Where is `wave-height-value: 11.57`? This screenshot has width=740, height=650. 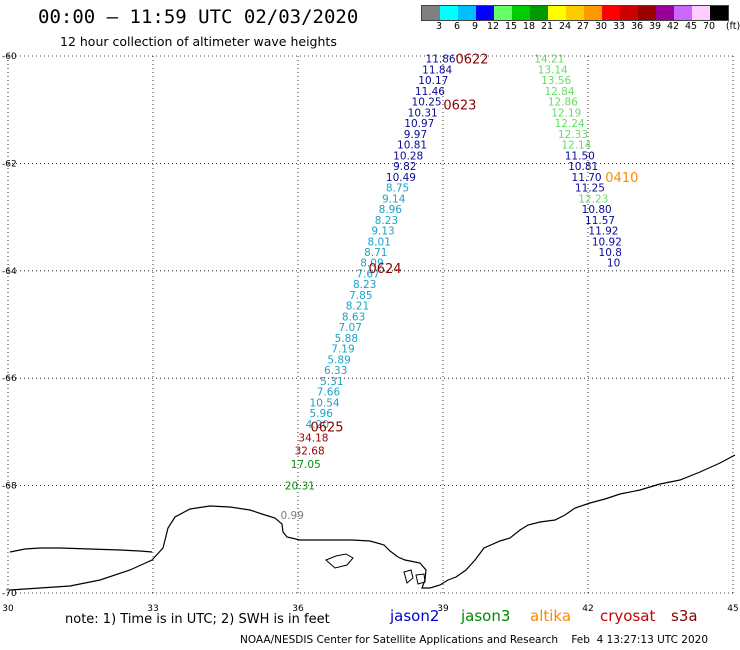
wave-height-value: 11.57 is located at coordinates (600, 221).